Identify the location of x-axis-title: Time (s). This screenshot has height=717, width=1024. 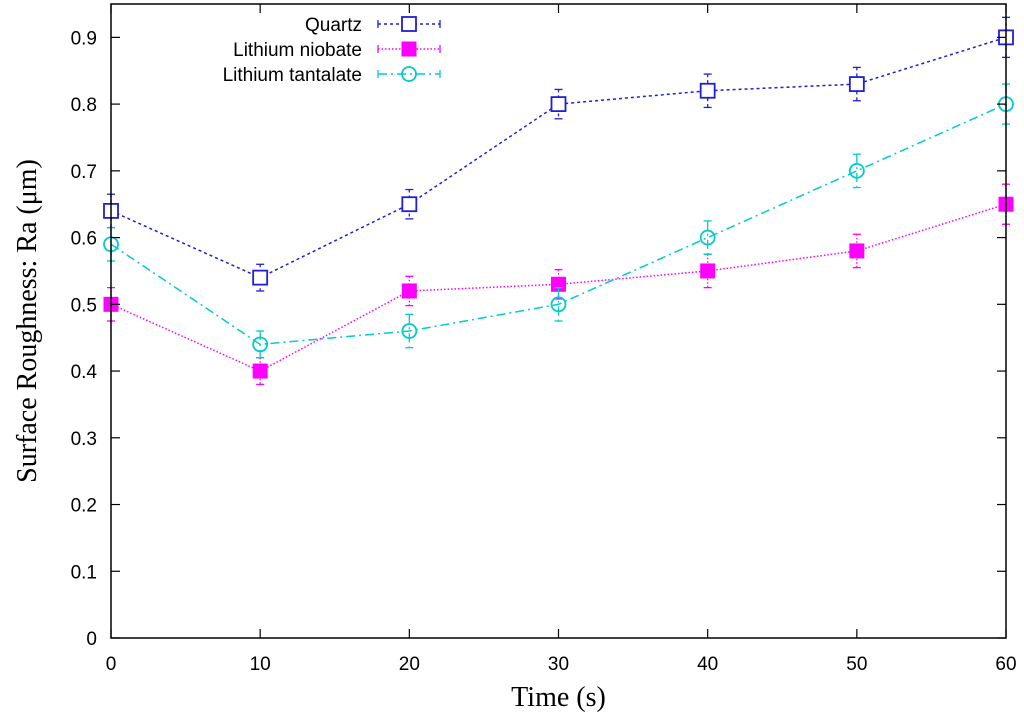
(558, 697).